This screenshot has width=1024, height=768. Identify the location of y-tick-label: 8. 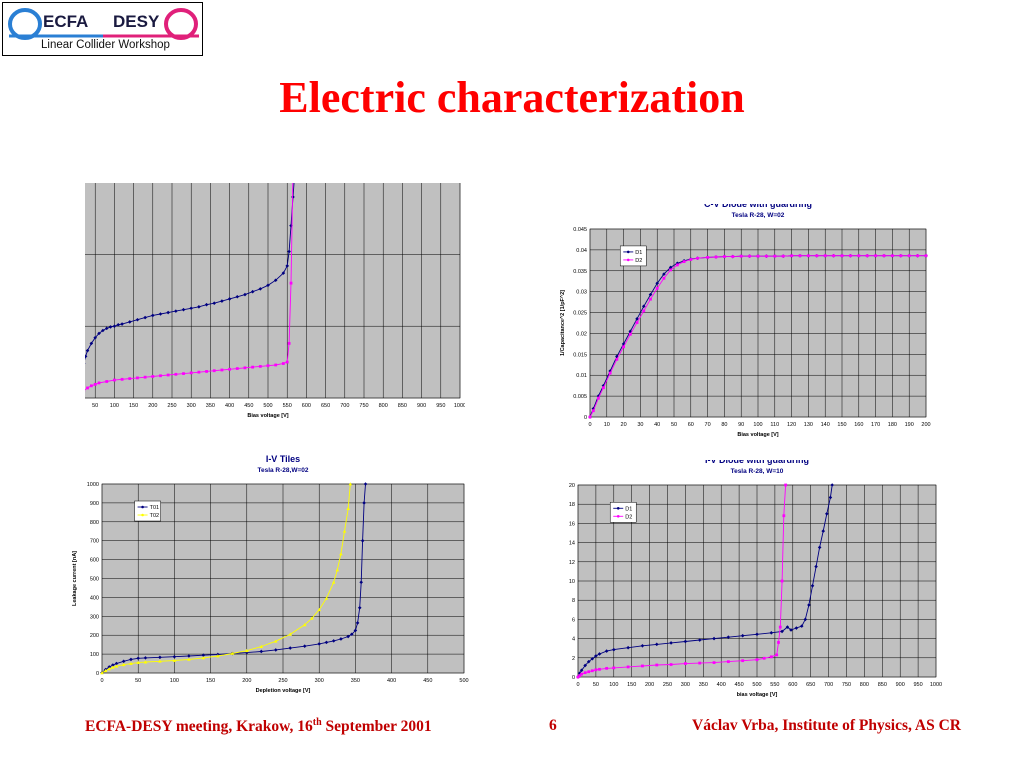
(573, 601).